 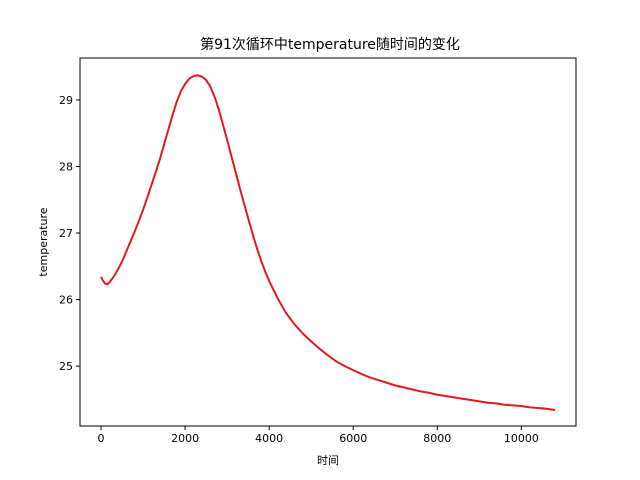 What do you see at coordinates (66, 233) in the screenshot?
I see `y-tick-label: 27` at bounding box center [66, 233].